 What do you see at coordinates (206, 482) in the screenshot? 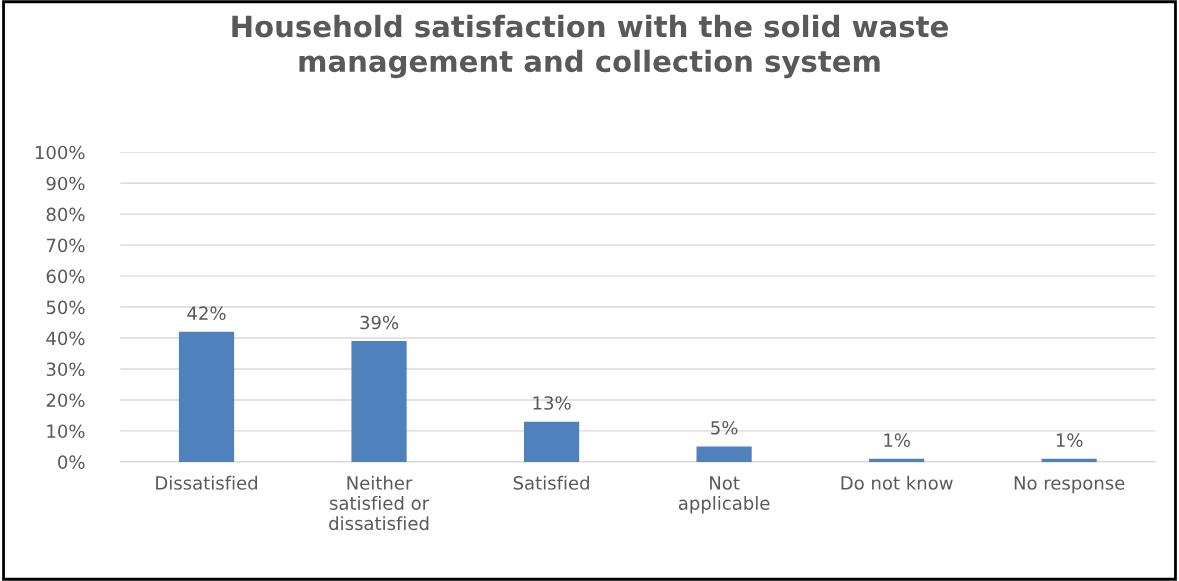
I see `x-tick-label: Dissatisfied` at bounding box center [206, 482].